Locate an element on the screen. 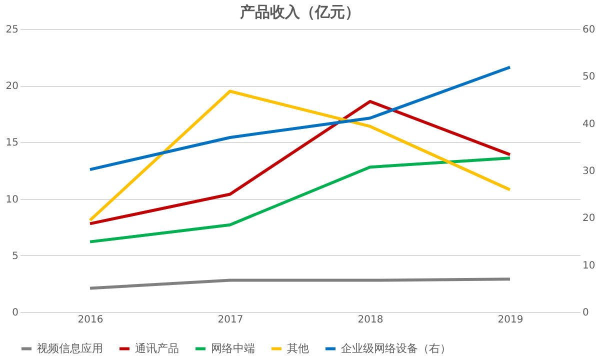  y-tick-label: 25 is located at coordinates (12, 30).